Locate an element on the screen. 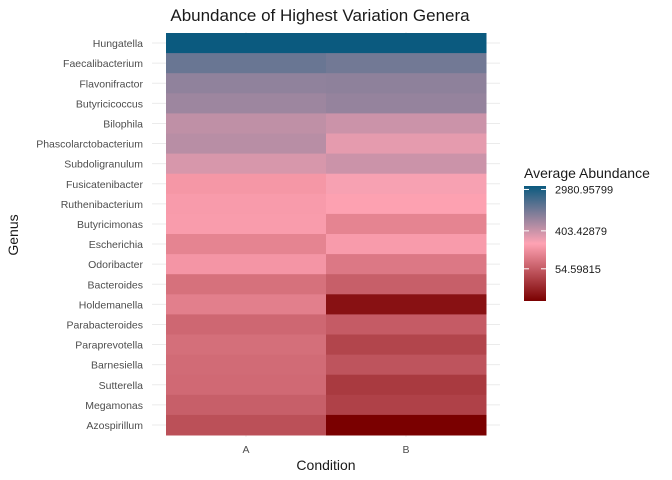 The height and width of the screenshot is (480, 672). legend-break-label: 54.59815 is located at coordinates (578, 270).